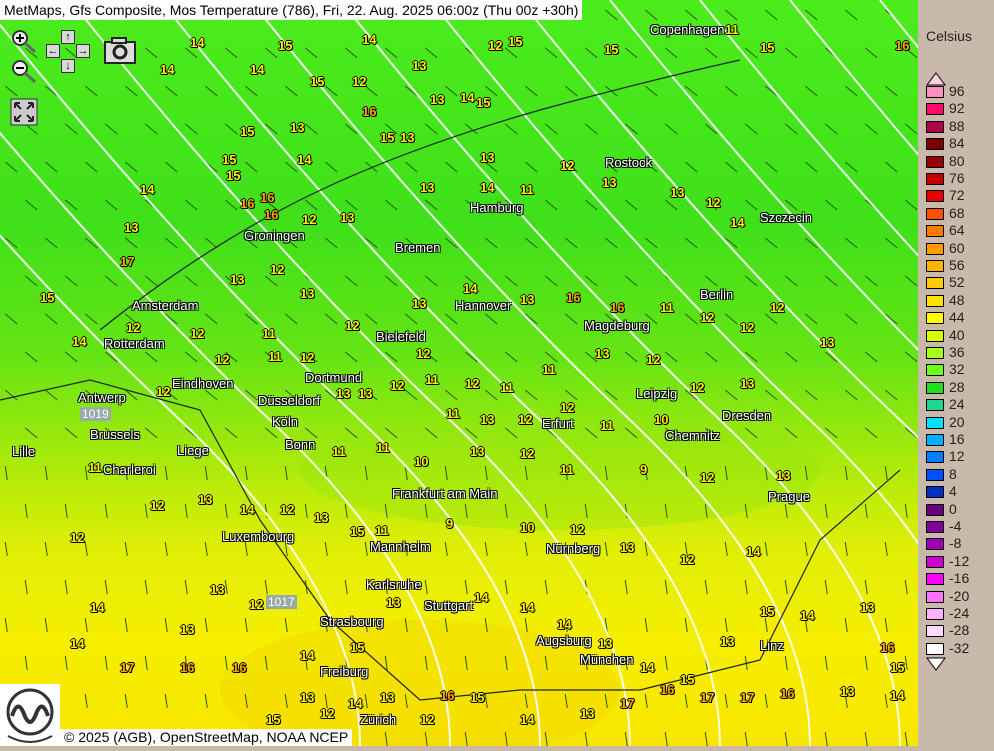 Image resolution: width=994 pixels, height=751 pixels. What do you see at coordinates (83, 51) in the screenshot?
I see `pan-right-button: →` at bounding box center [83, 51].